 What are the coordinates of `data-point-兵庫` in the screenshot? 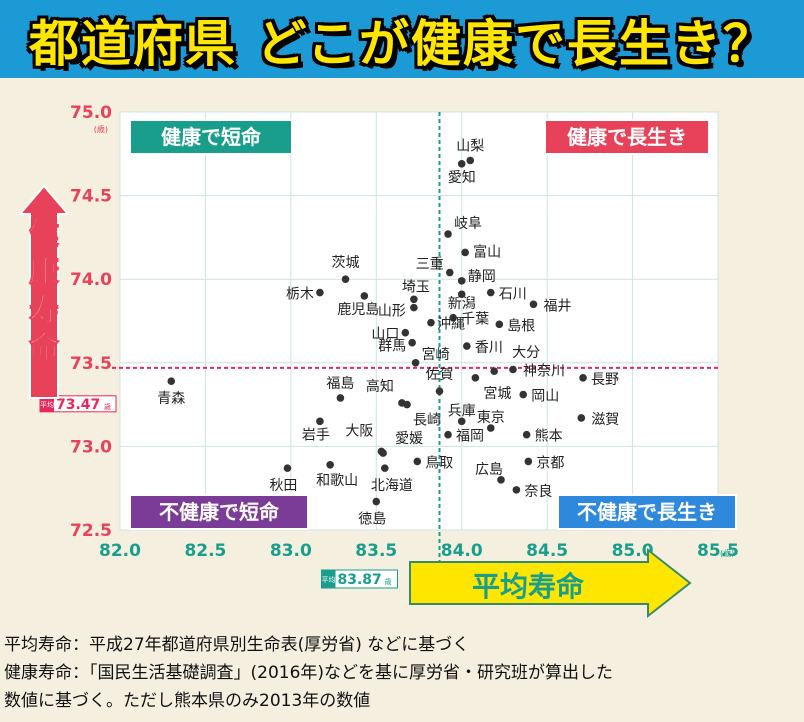 It's located at (461, 421).